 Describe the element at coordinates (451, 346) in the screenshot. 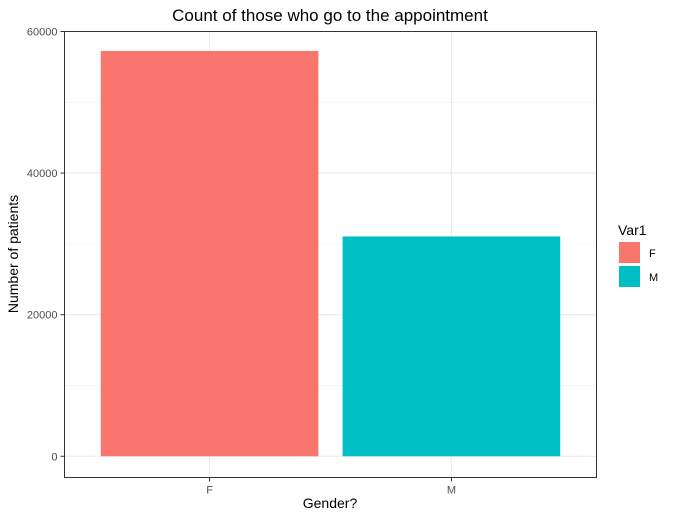

I see `bar-M` at that location.